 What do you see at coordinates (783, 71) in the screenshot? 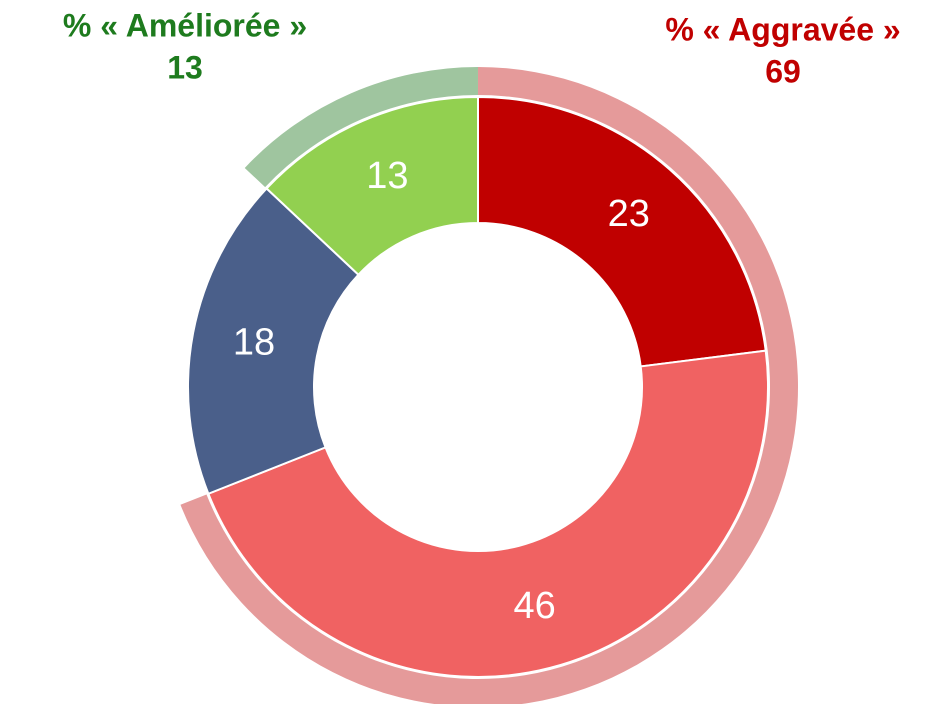
I see `group-value: 69` at bounding box center [783, 71].